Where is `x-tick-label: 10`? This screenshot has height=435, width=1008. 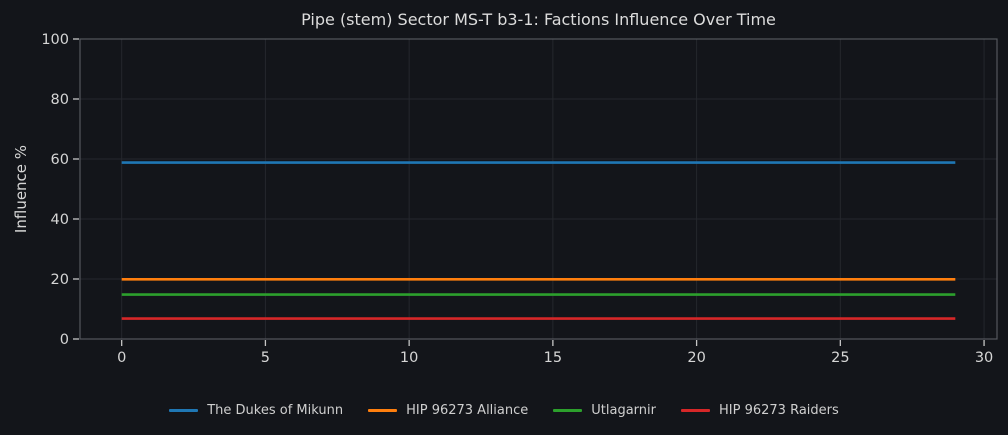 x-tick-label: 10 is located at coordinates (409, 358).